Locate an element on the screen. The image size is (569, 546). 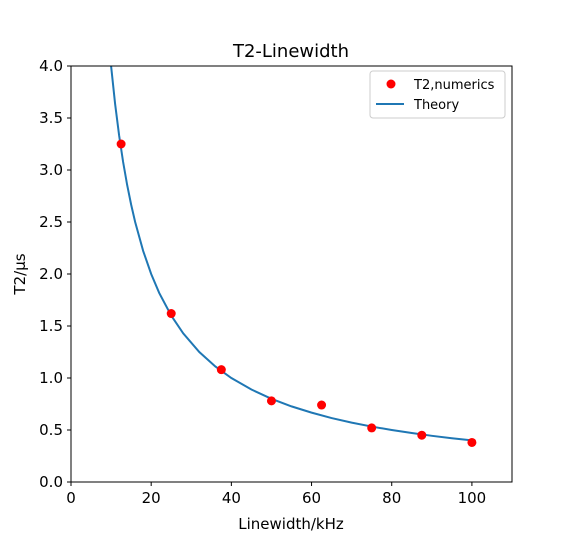
y-tick-label: 2.0 is located at coordinates (51, 274).